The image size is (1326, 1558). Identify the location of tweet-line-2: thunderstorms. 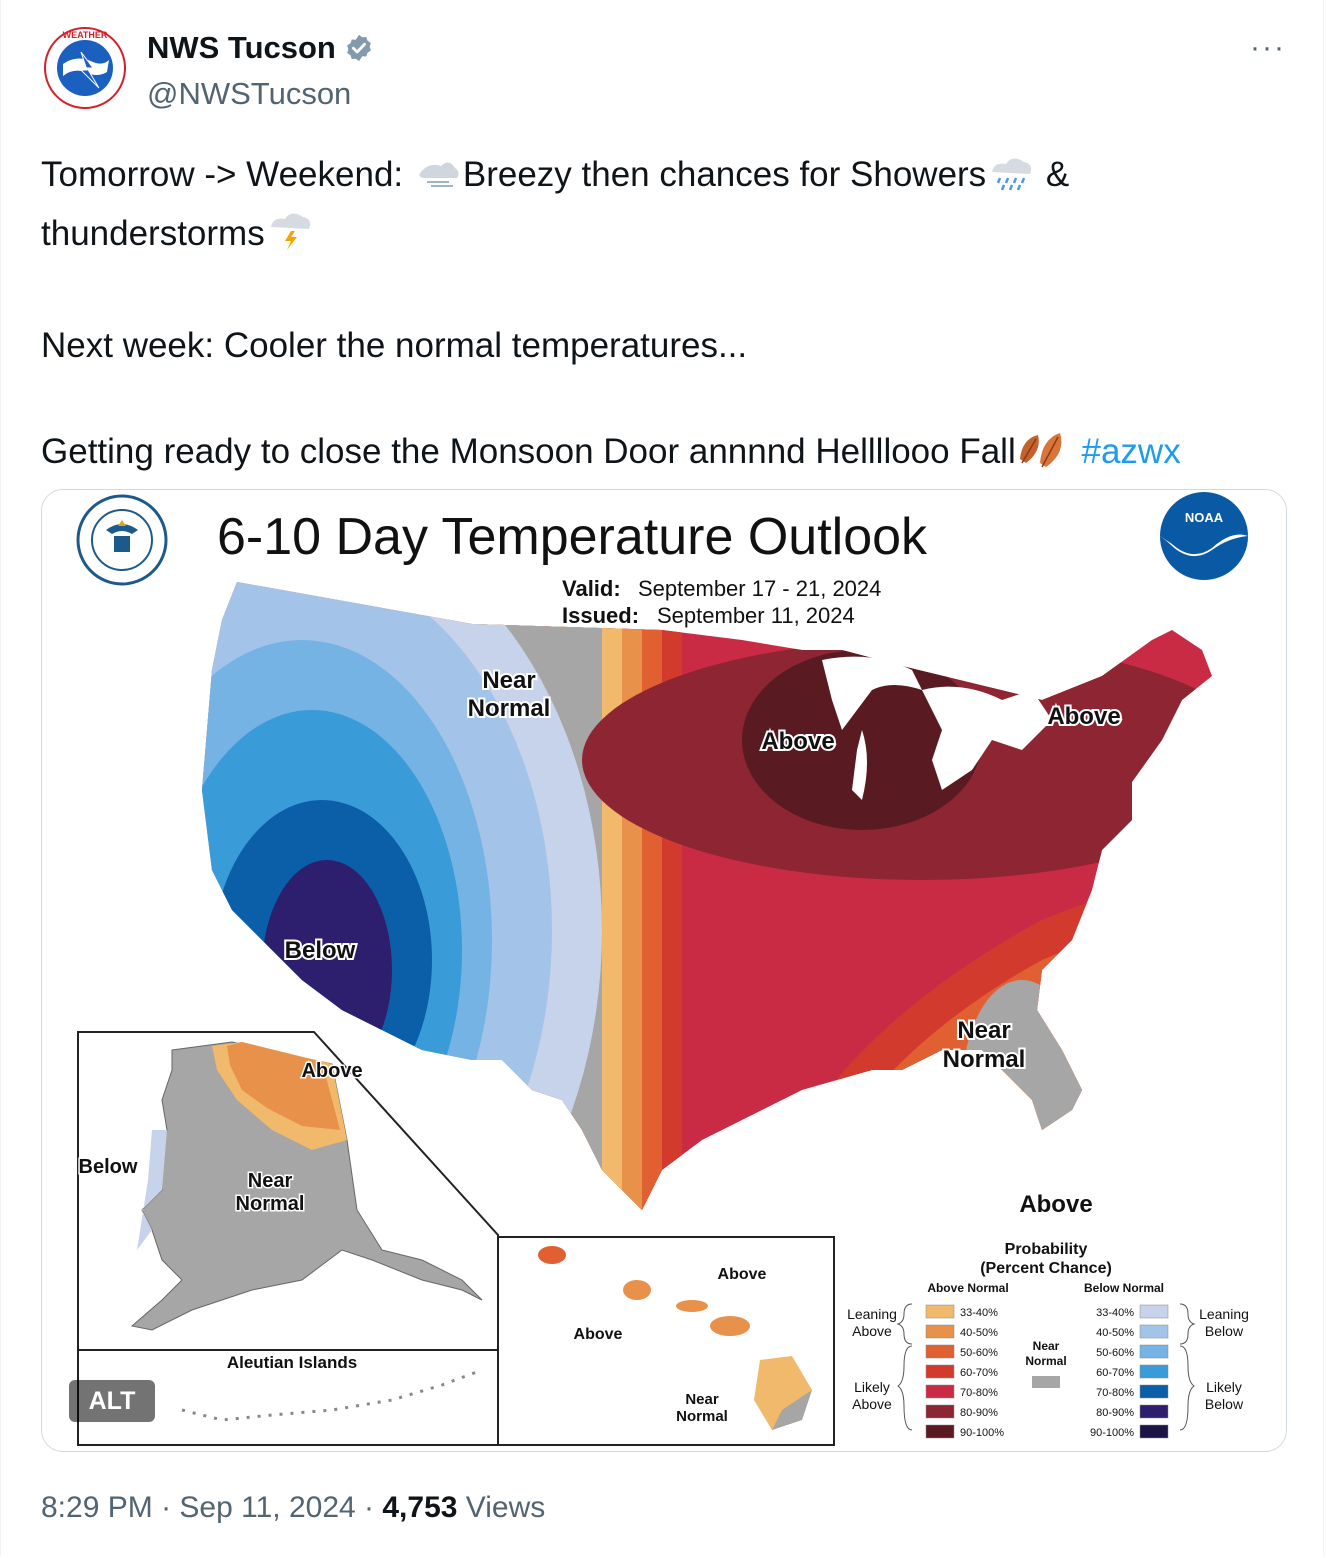
(666, 236).